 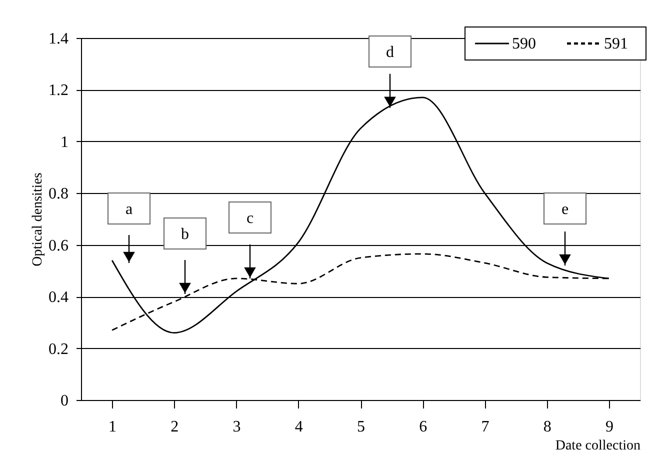 What do you see at coordinates (58, 91) in the screenshot?
I see `y-tick-label: 1.2` at bounding box center [58, 91].